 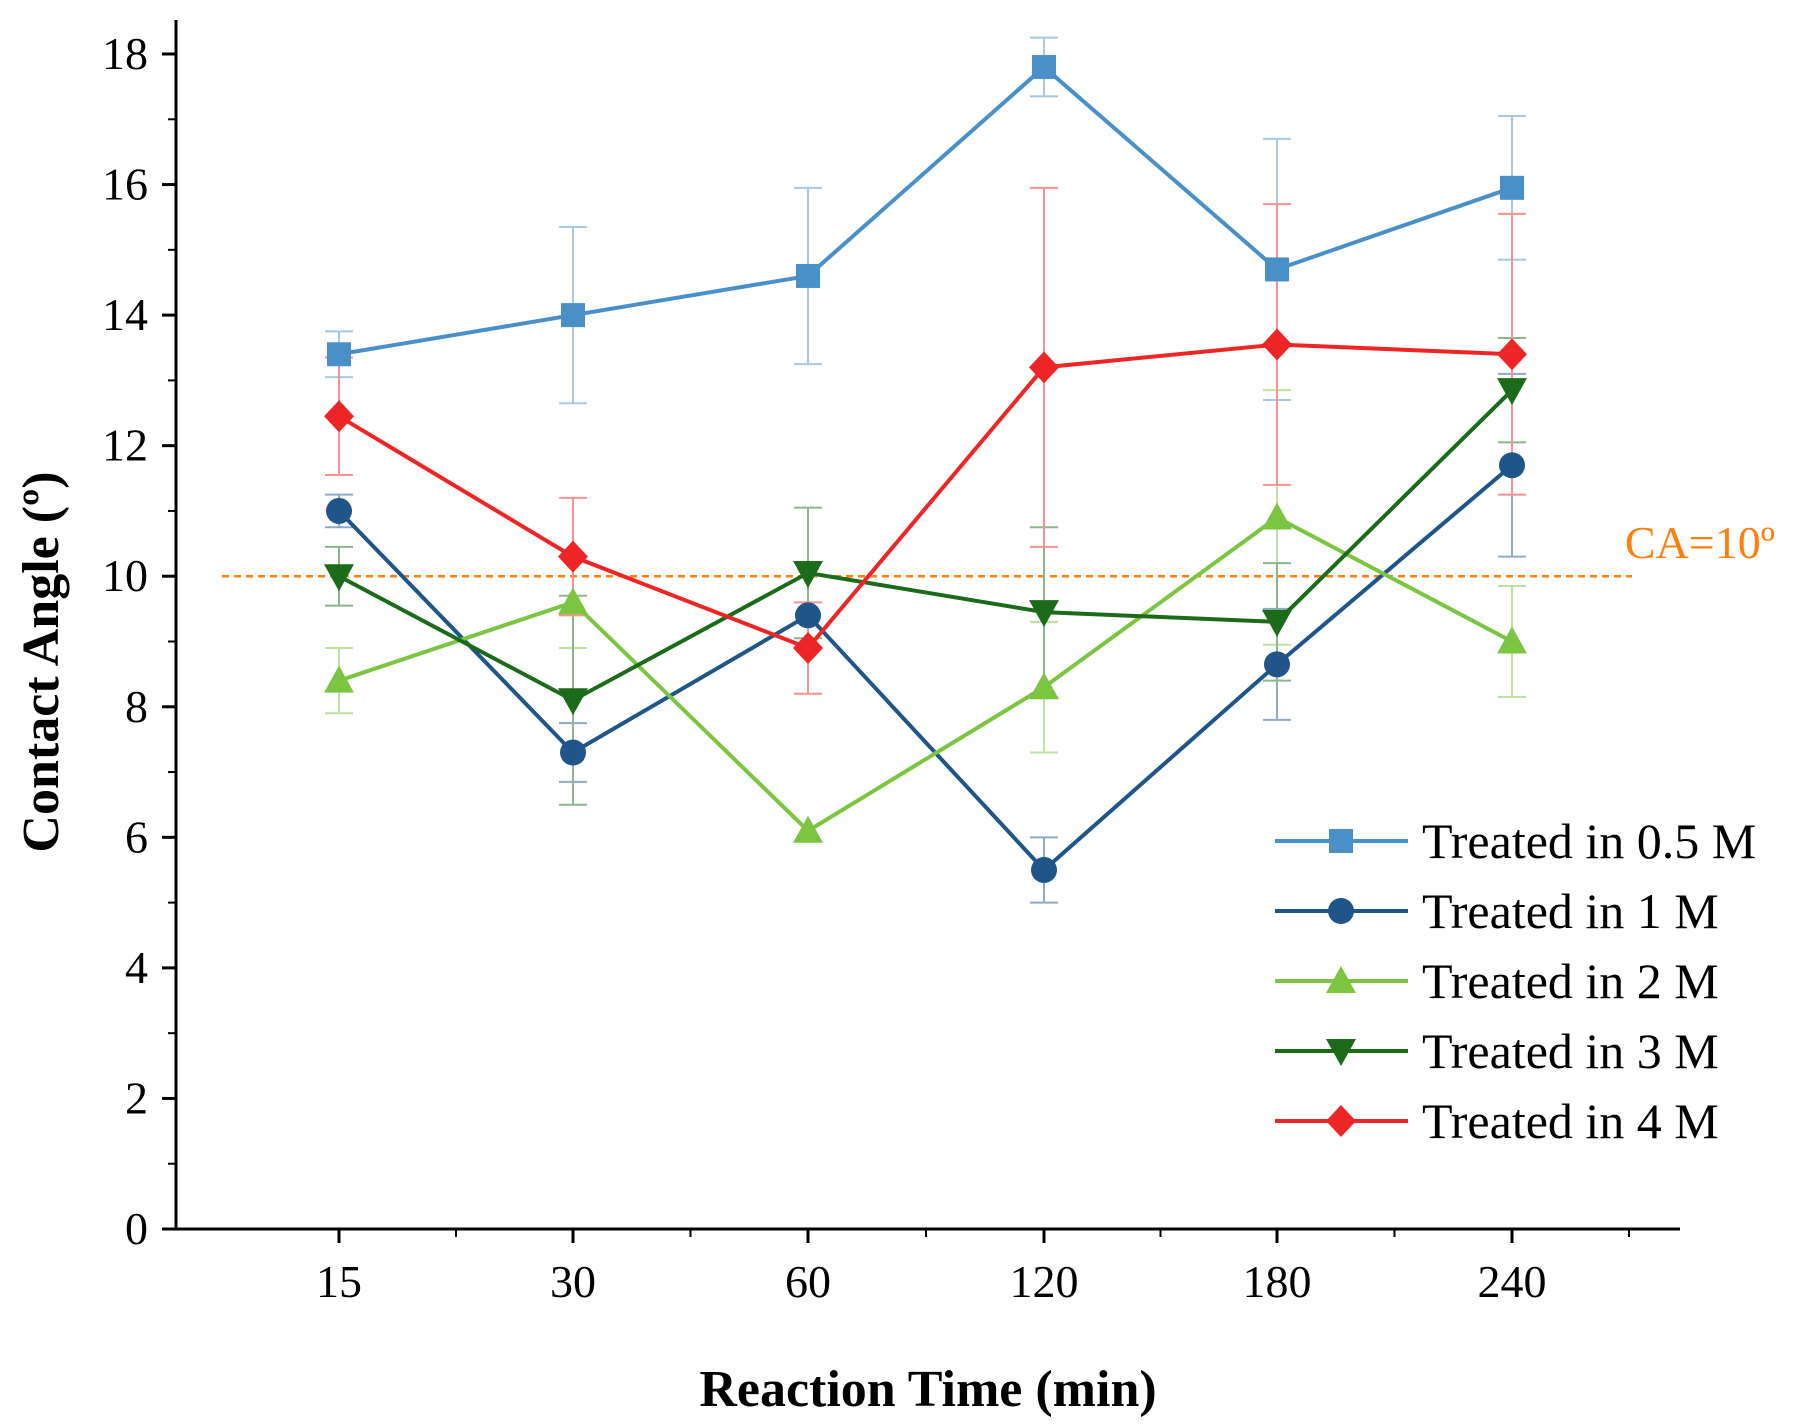 What do you see at coordinates (41, 661) in the screenshot?
I see `y-axis-title: Contact Angle (º)` at bounding box center [41, 661].